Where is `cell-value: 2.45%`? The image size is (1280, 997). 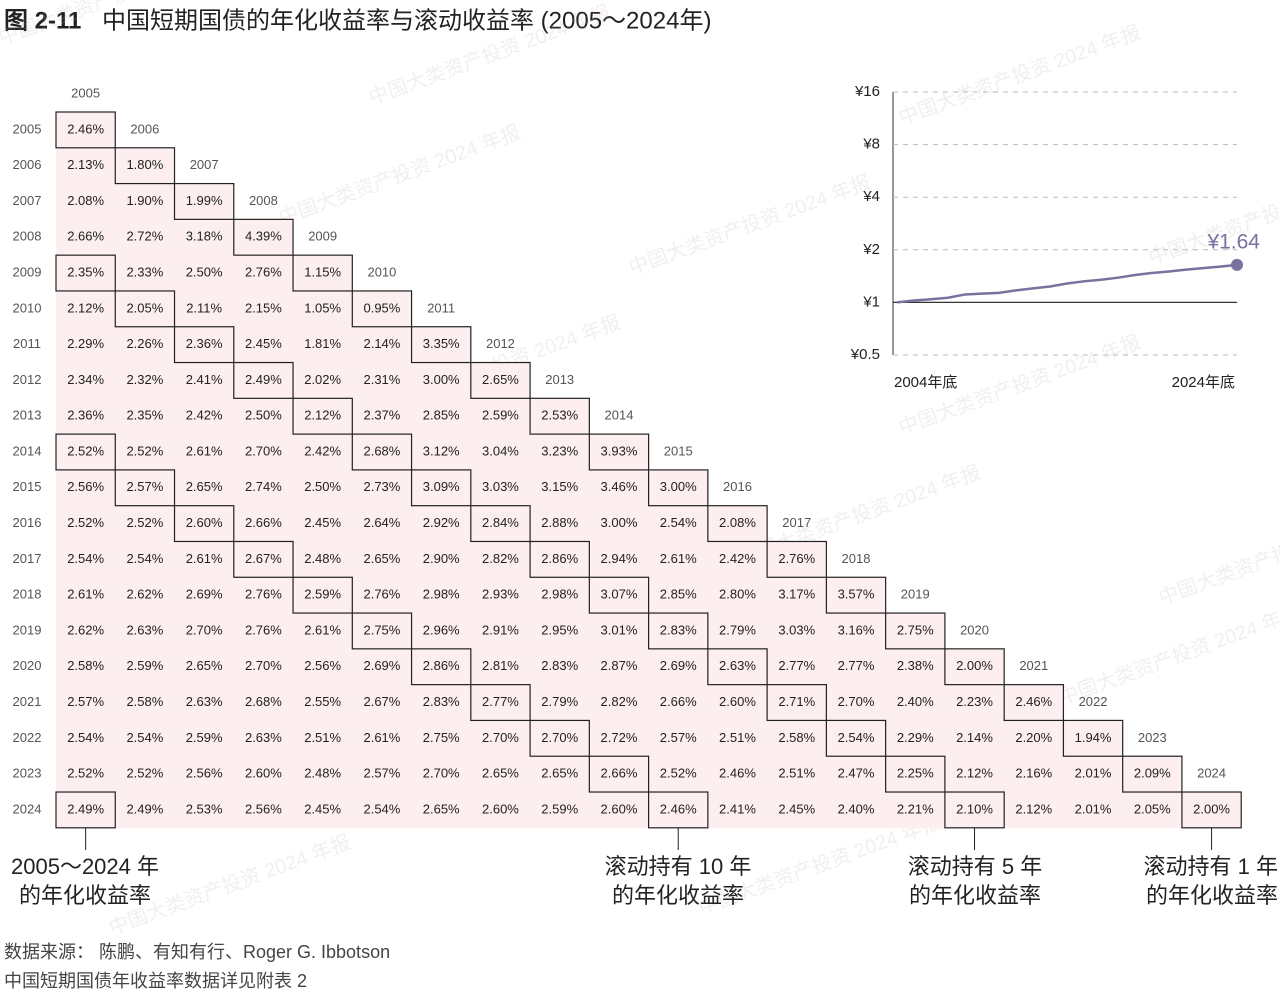
cell-value: 2.45% is located at coordinates (263, 343).